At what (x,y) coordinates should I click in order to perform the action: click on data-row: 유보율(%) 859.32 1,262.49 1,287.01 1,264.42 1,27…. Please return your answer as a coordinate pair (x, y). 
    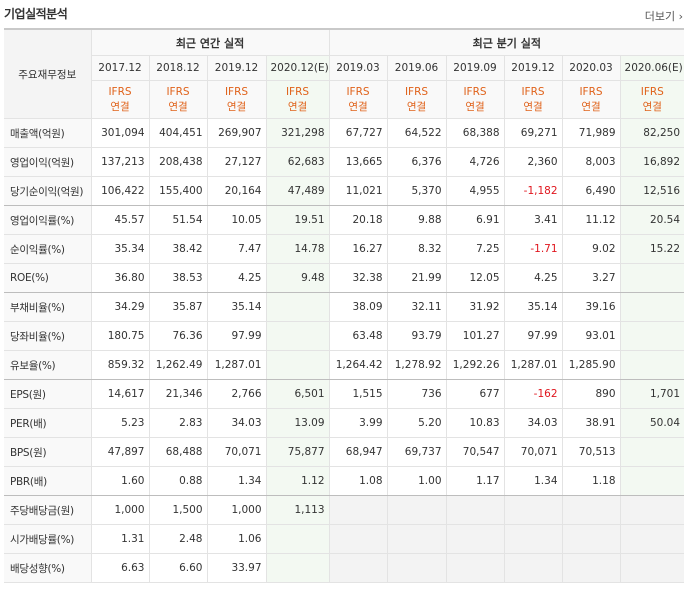
    Looking at the image, I should click on (344, 365).